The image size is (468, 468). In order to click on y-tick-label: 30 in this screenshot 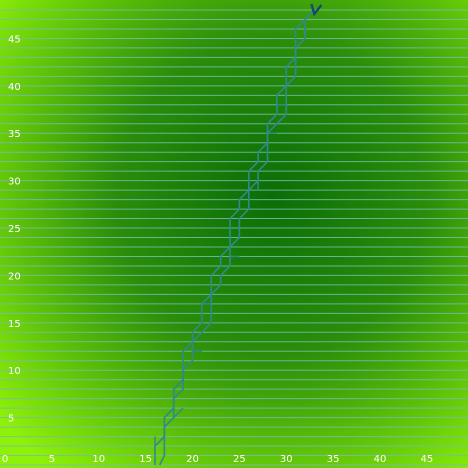, I will do `click(14, 182)`.